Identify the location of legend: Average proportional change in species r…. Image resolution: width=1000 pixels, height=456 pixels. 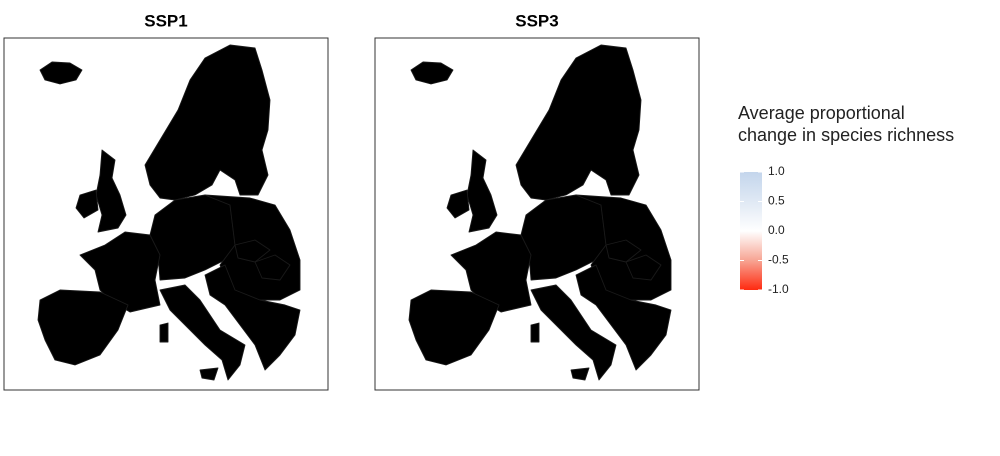
(846, 199).